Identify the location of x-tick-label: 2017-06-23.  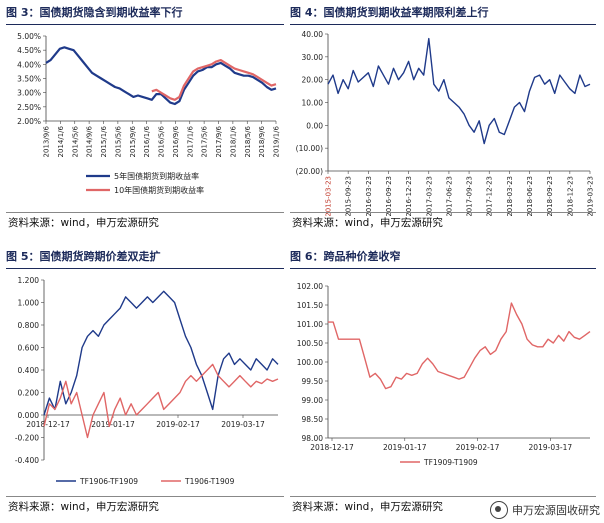
(449, 196).